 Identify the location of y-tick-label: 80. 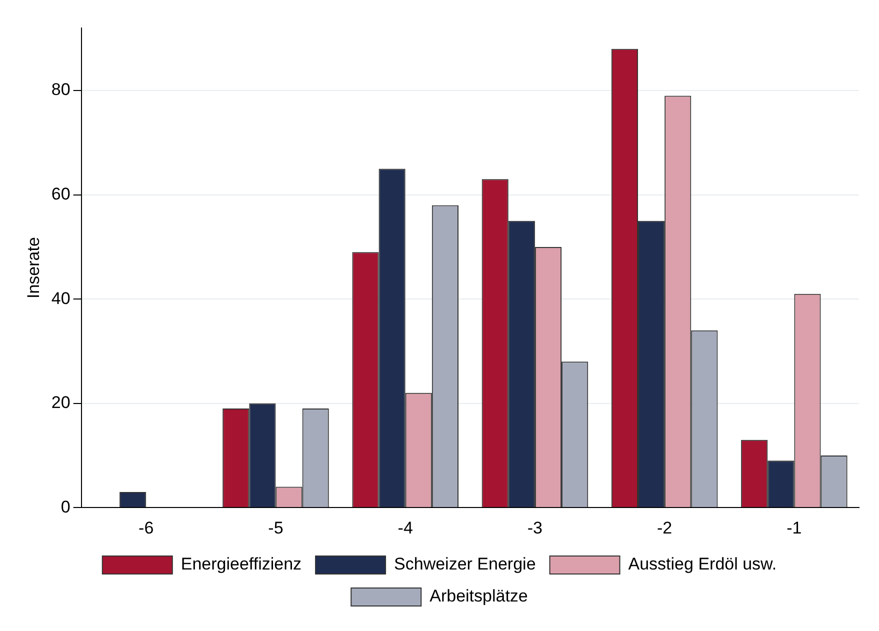
(60, 90).